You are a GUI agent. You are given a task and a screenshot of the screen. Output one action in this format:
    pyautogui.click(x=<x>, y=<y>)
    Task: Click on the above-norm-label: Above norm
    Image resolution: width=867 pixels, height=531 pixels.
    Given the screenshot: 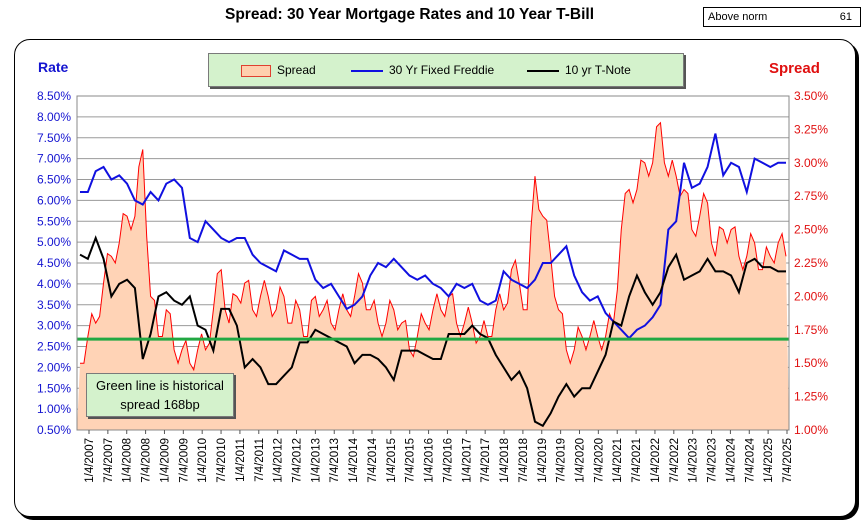 What is the action you would take?
    pyautogui.click(x=738, y=17)
    